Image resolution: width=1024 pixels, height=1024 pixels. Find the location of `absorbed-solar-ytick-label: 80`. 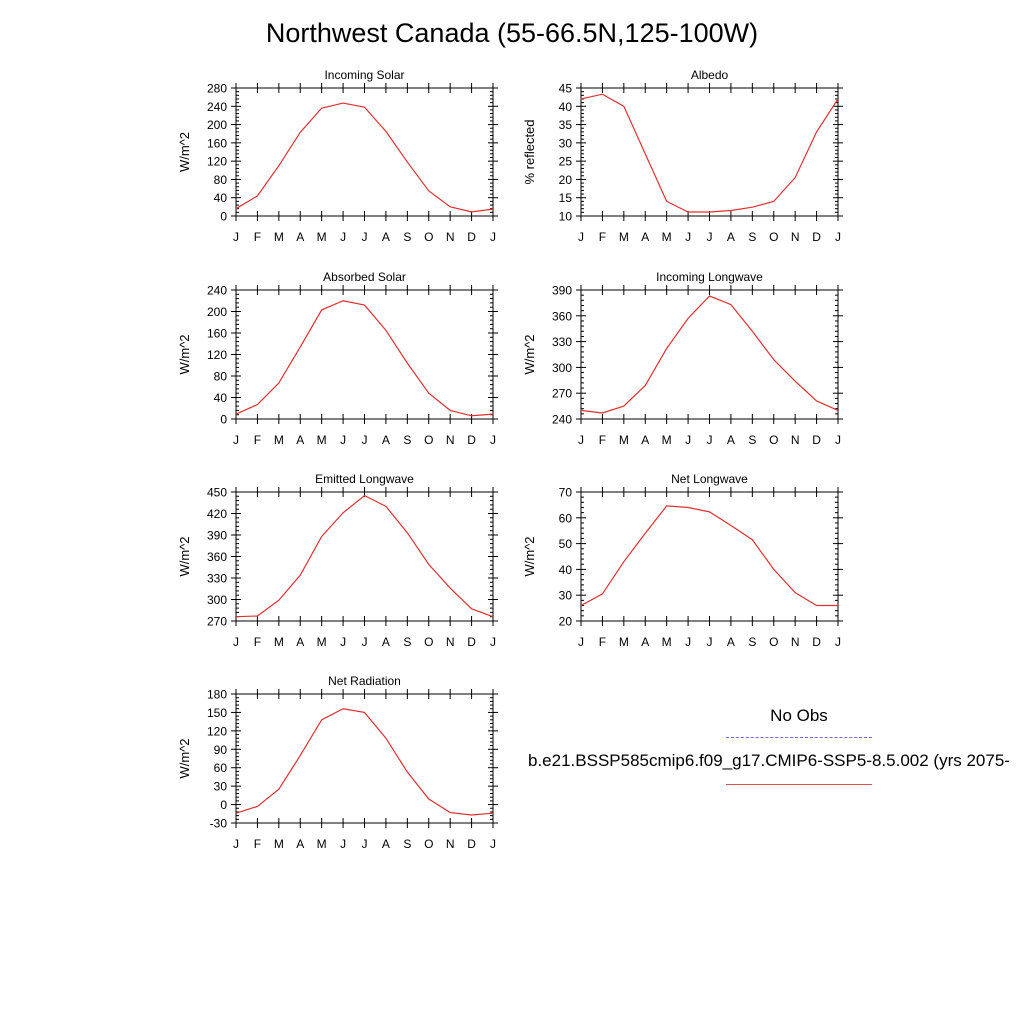

absorbed-solar-ytick-label: 80 is located at coordinates (221, 377).